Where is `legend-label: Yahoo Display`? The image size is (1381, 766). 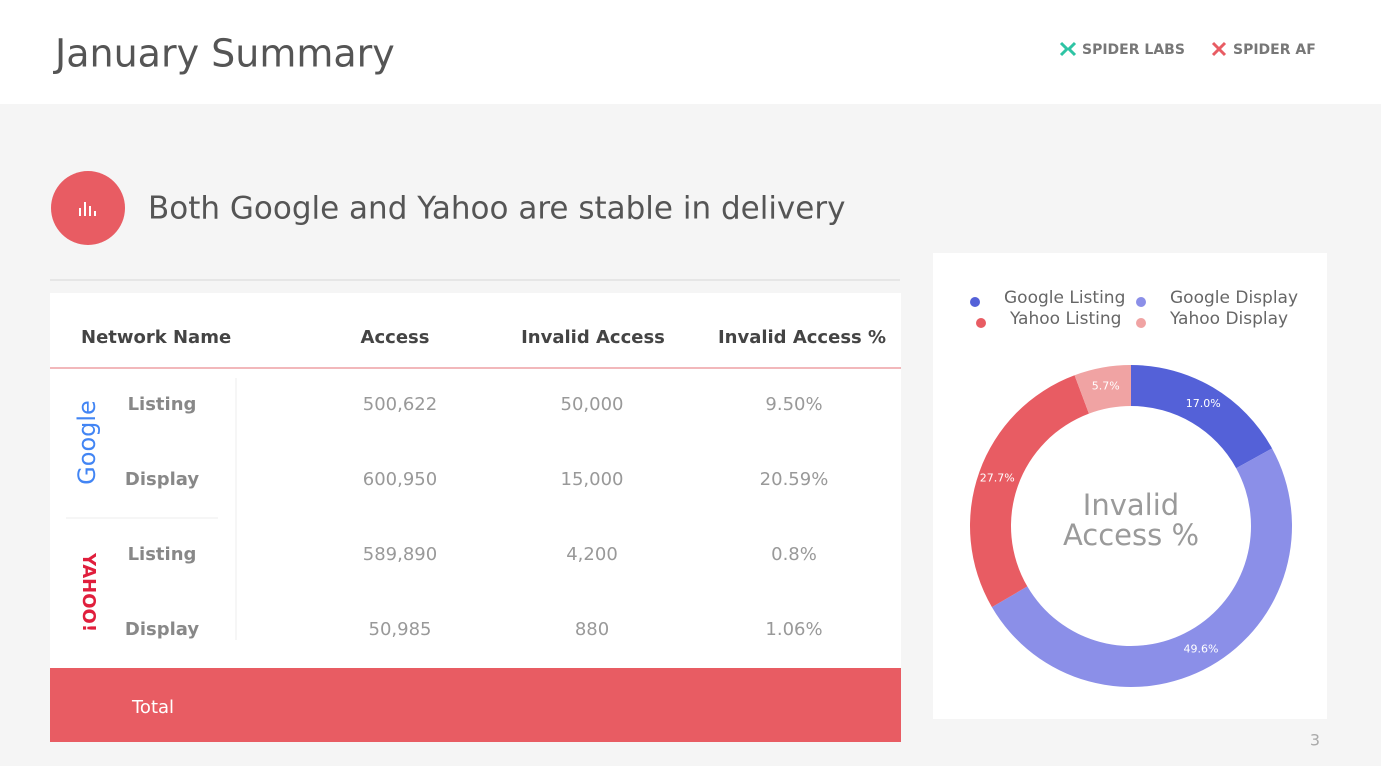
legend-label: Yahoo Display is located at coordinates (1228, 319).